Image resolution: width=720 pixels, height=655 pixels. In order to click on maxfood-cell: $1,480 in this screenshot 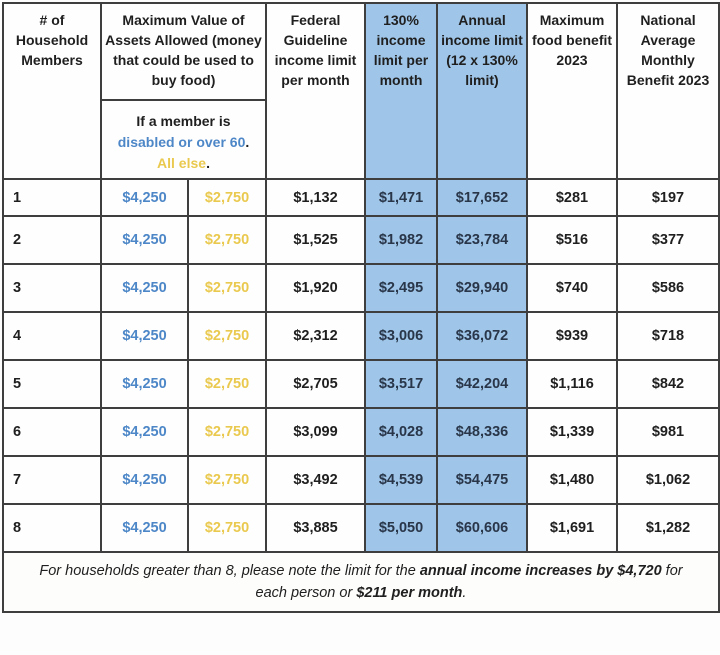, I will do `click(572, 480)`.